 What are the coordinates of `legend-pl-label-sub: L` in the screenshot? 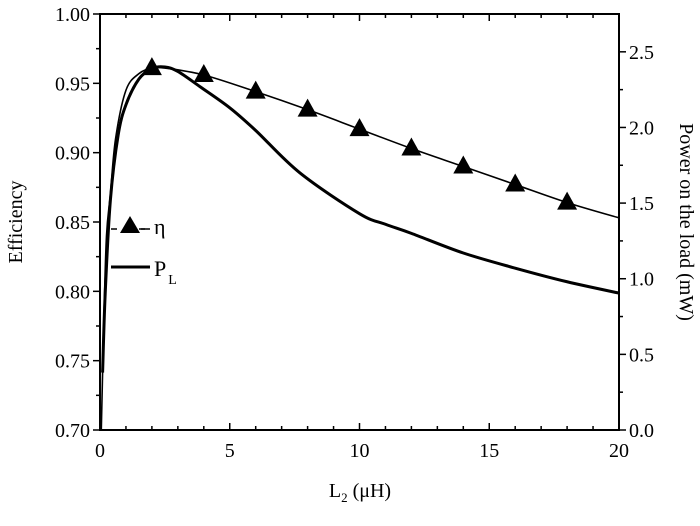 It's located at (172, 280).